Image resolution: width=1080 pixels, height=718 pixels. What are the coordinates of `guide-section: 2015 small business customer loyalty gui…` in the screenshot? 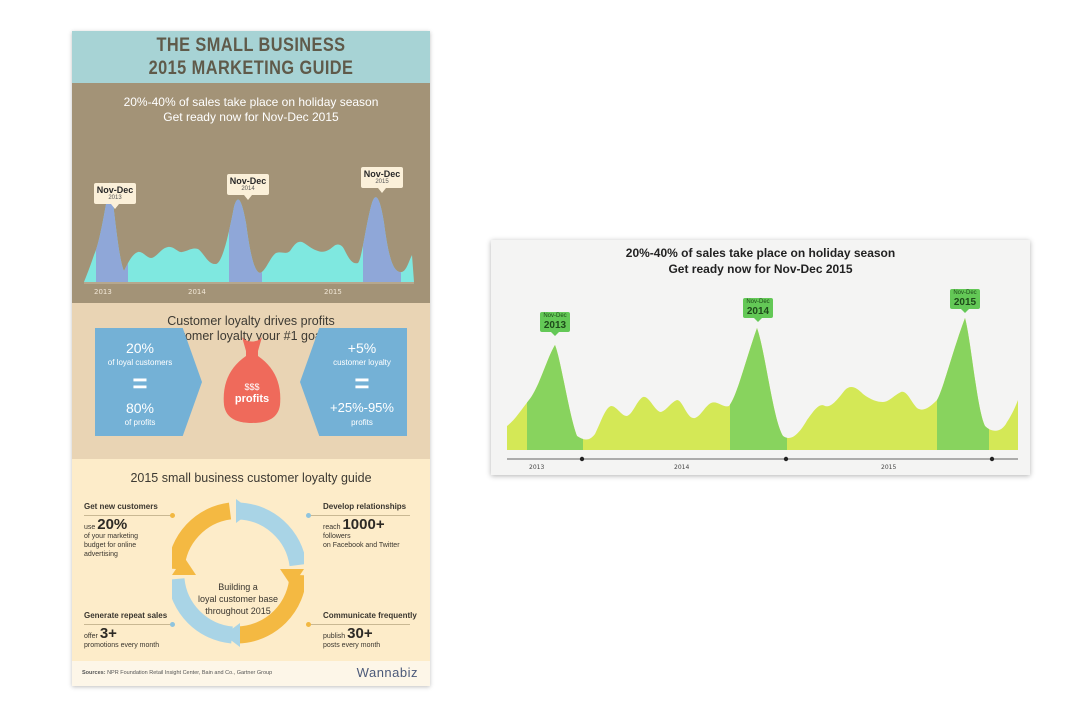 It's located at (251, 560).